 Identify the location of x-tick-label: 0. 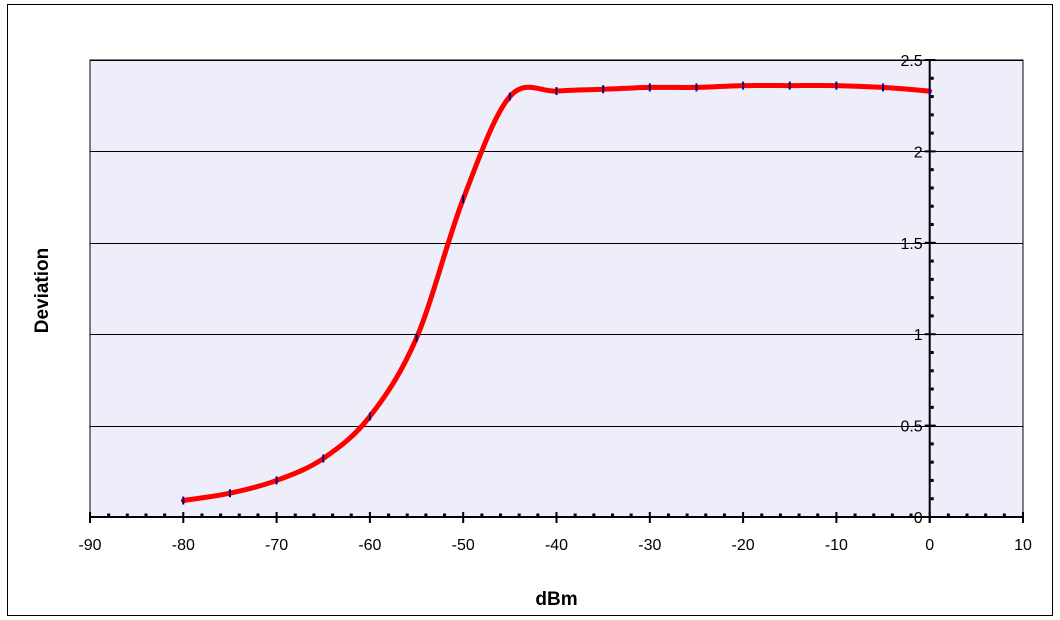
(929, 545).